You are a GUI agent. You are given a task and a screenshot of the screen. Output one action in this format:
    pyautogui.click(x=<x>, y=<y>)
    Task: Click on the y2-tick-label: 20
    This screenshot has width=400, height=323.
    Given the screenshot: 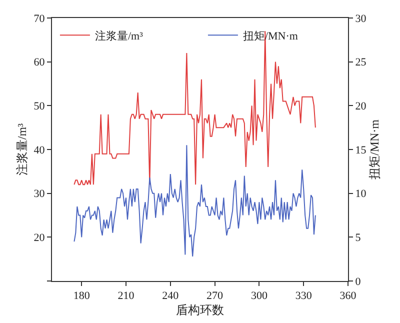 What is the action you would take?
    pyautogui.click(x=361, y=106)
    